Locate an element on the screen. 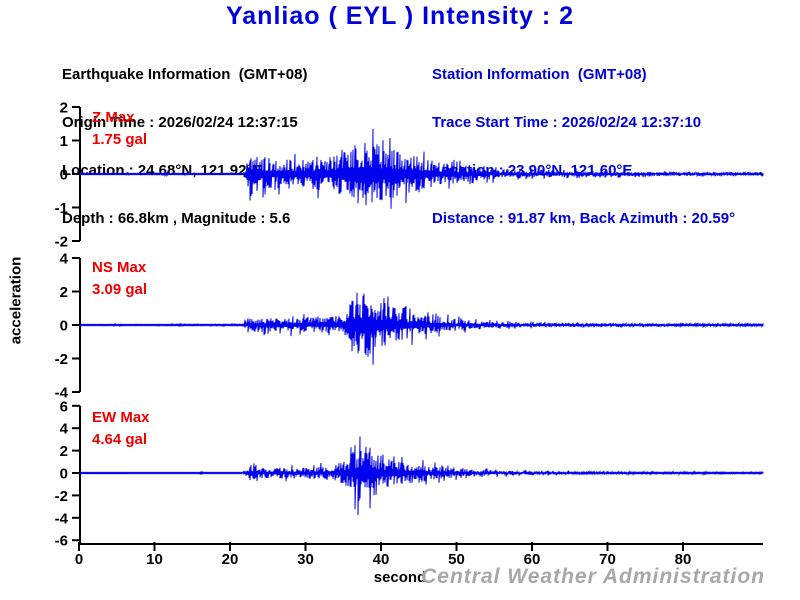  trace-ns-max-value: 3.09 gal is located at coordinates (120, 289).